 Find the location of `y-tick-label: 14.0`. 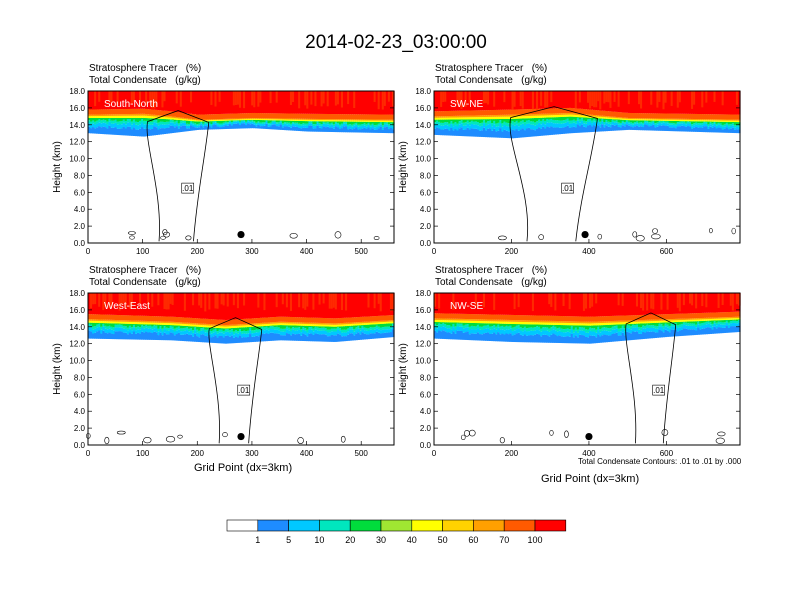

y-tick-label: 14.0 is located at coordinates (423, 125).